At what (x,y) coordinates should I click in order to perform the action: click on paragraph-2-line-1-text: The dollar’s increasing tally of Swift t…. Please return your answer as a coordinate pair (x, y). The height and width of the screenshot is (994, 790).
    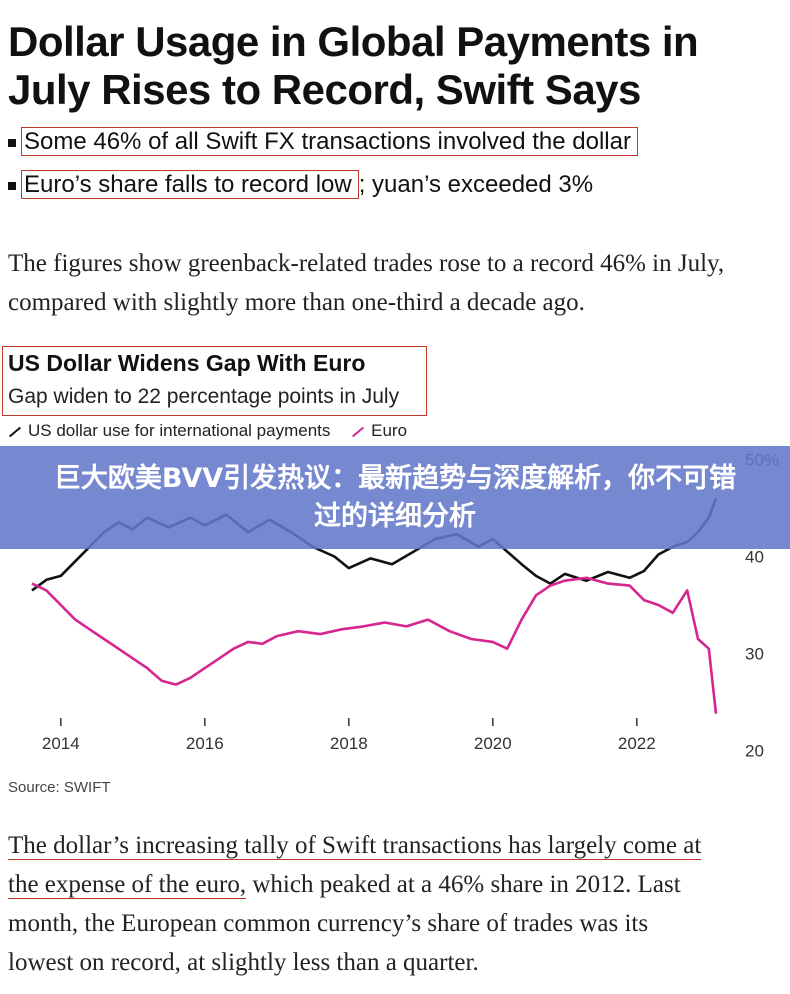
    Looking at the image, I should click on (355, 846).